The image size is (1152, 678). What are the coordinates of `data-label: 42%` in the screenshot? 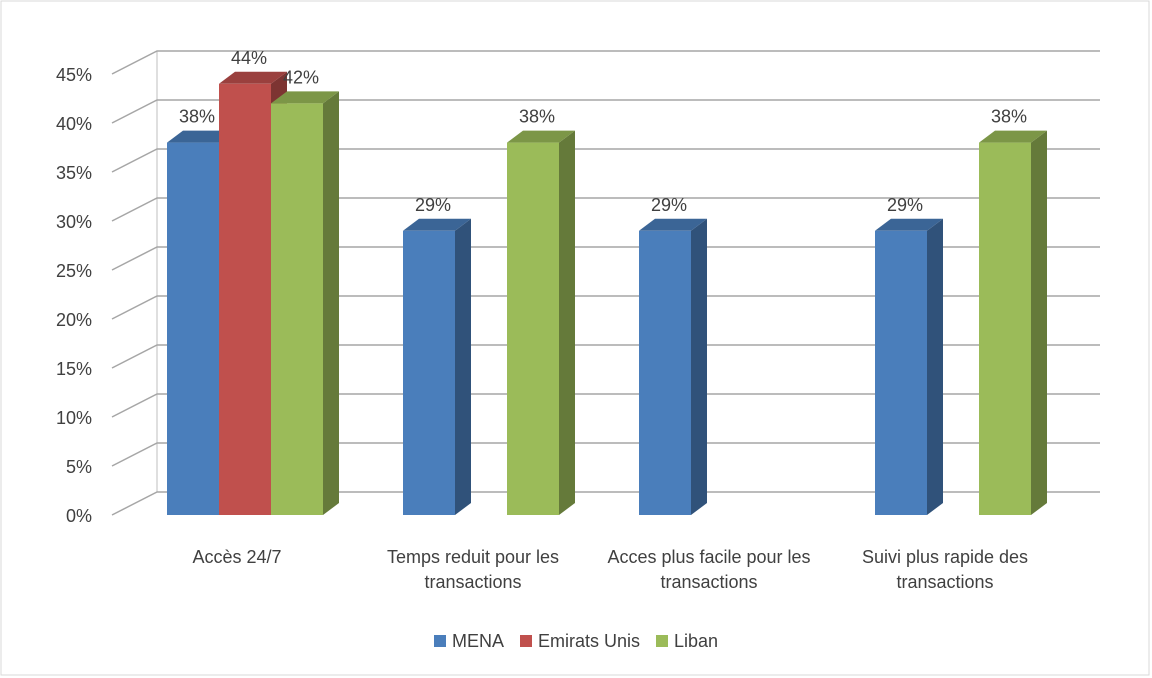 It's located at (301, 77).